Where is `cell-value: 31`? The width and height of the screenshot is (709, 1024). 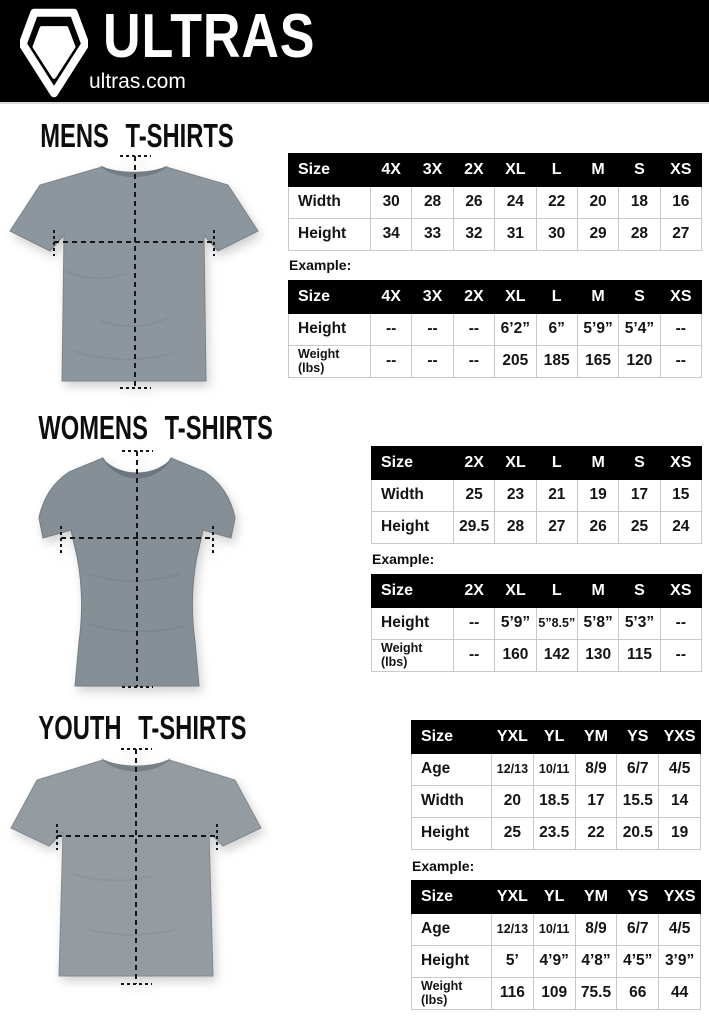
cell-value: 31 is located at coordinates (515, 234).